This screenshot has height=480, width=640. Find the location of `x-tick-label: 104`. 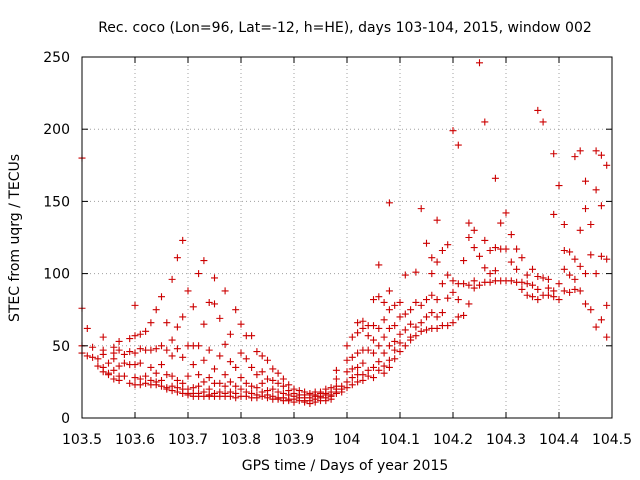

x-tick-label: 104 is located at coordinates (347, 440).